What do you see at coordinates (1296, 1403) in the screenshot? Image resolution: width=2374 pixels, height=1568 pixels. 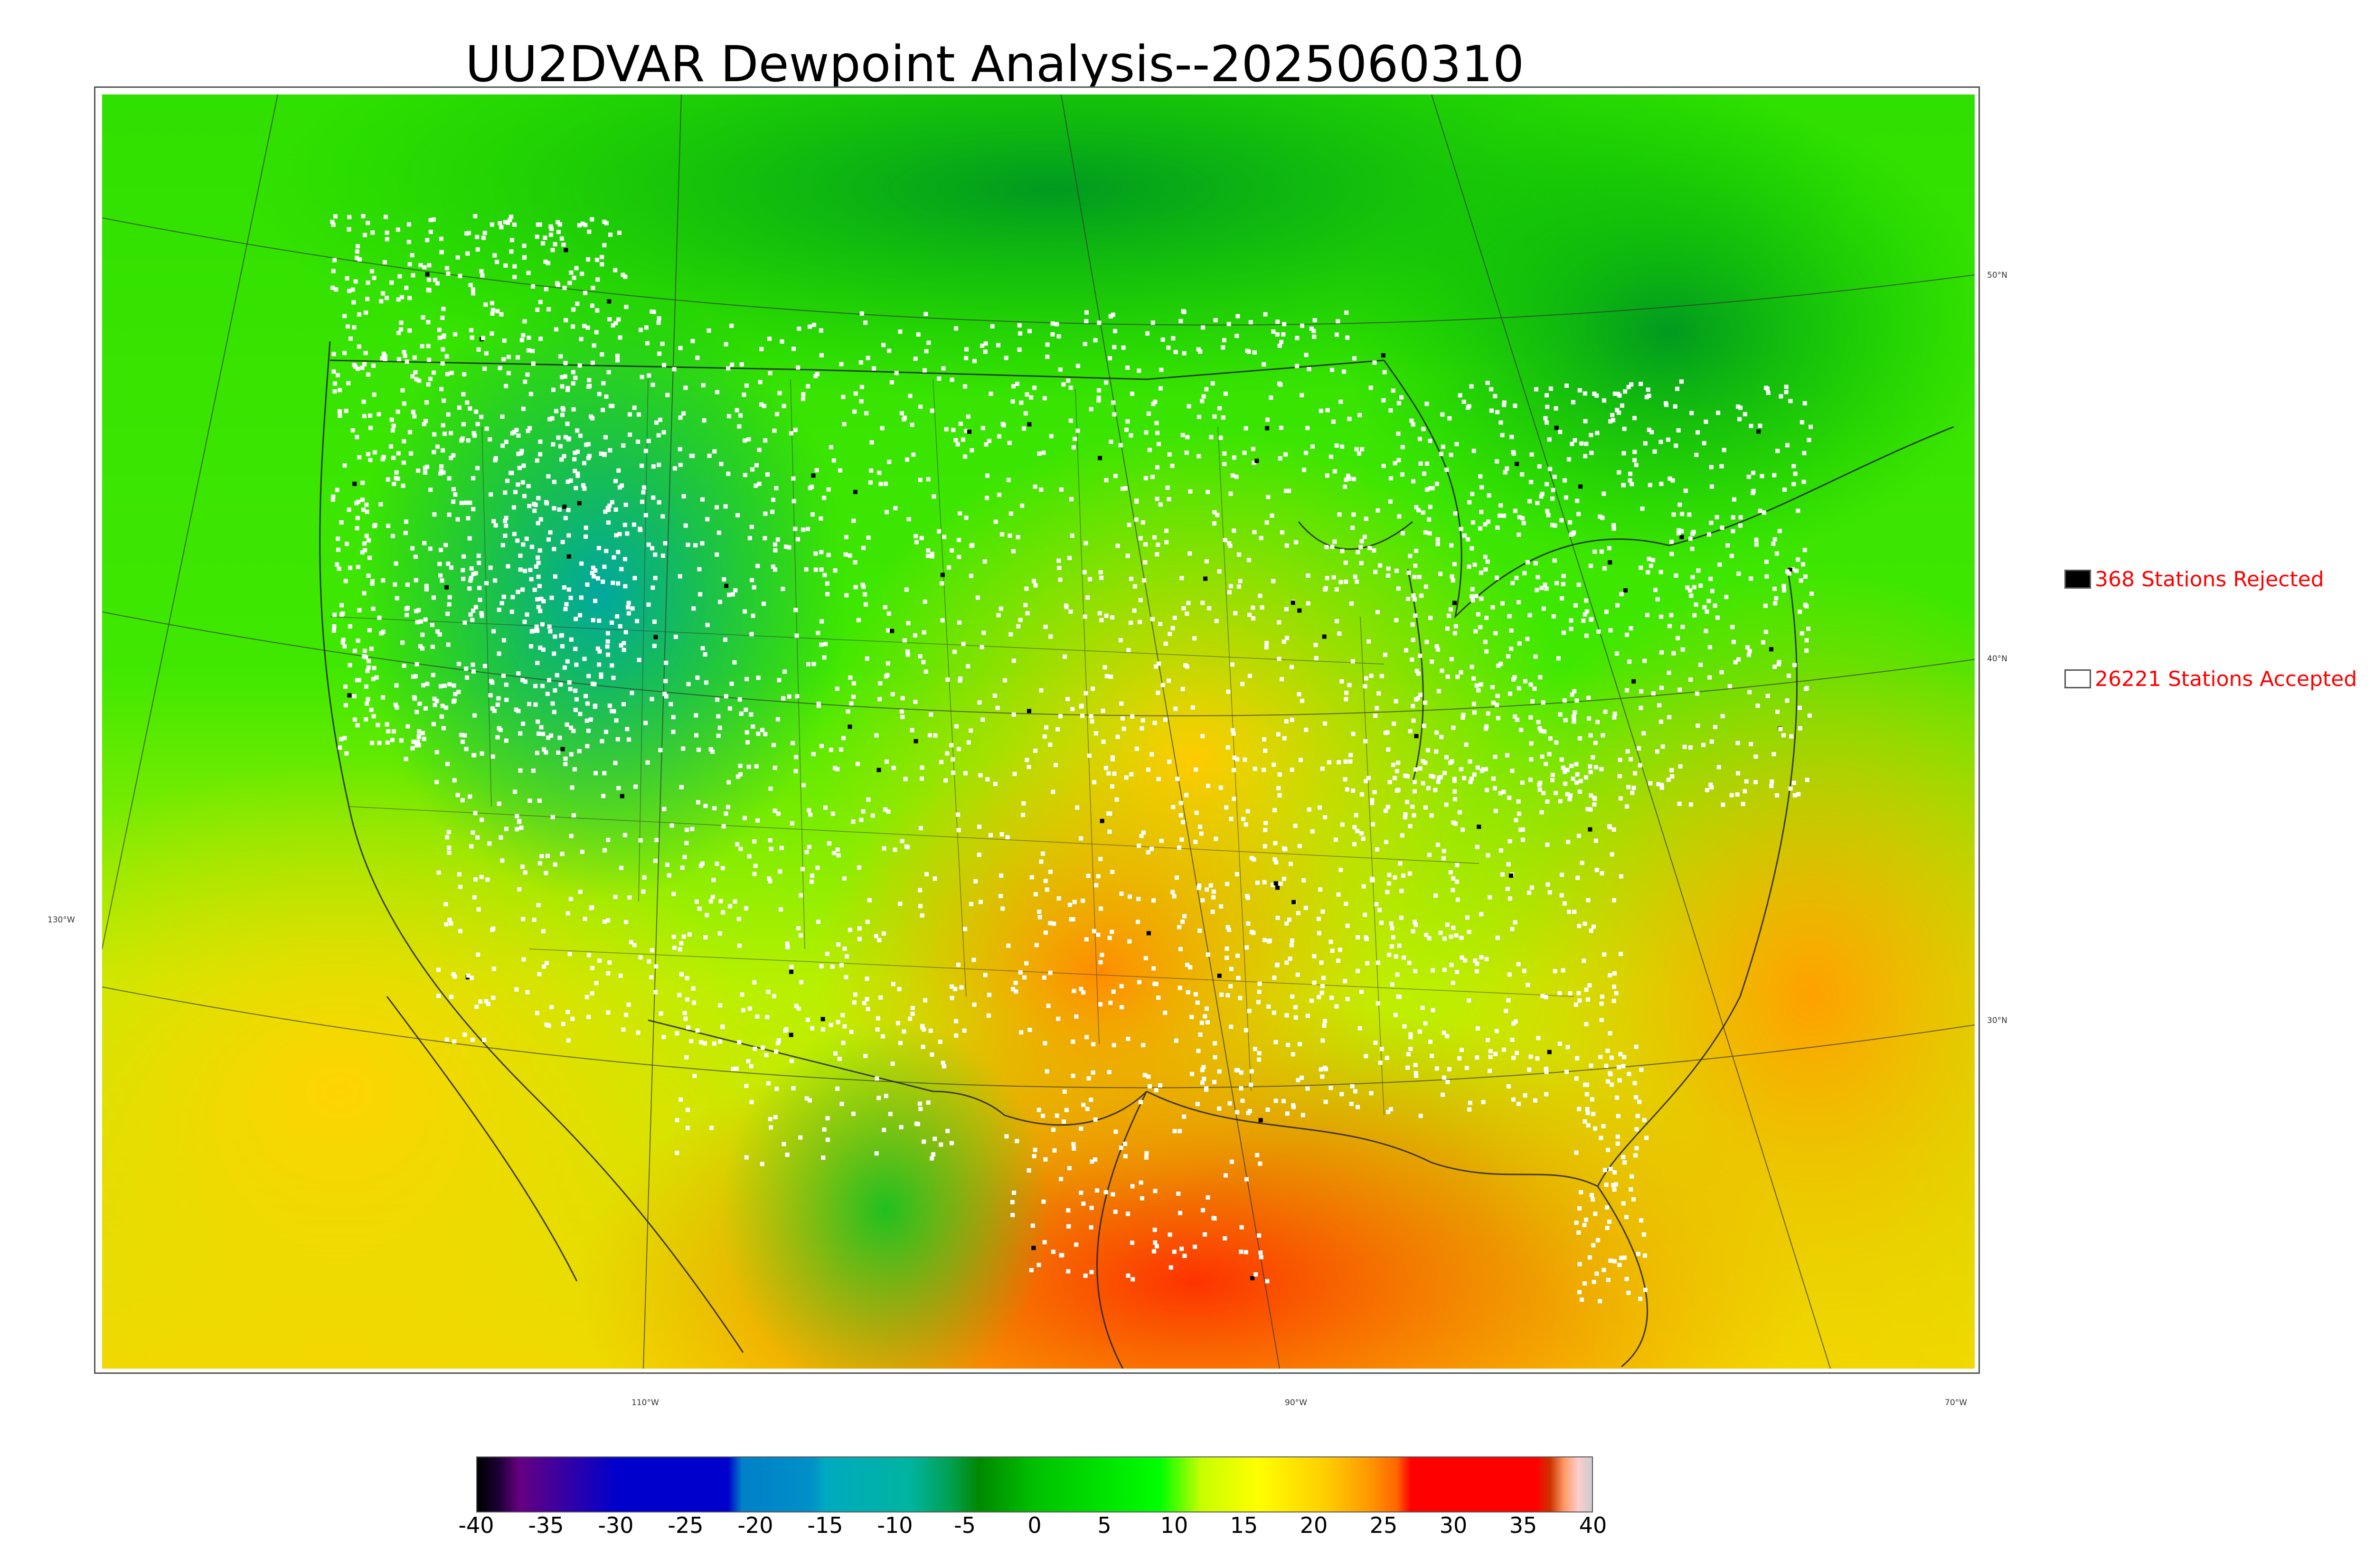 I see `lon-label-90w: 90°W` at bounding box center [1296, 1403].